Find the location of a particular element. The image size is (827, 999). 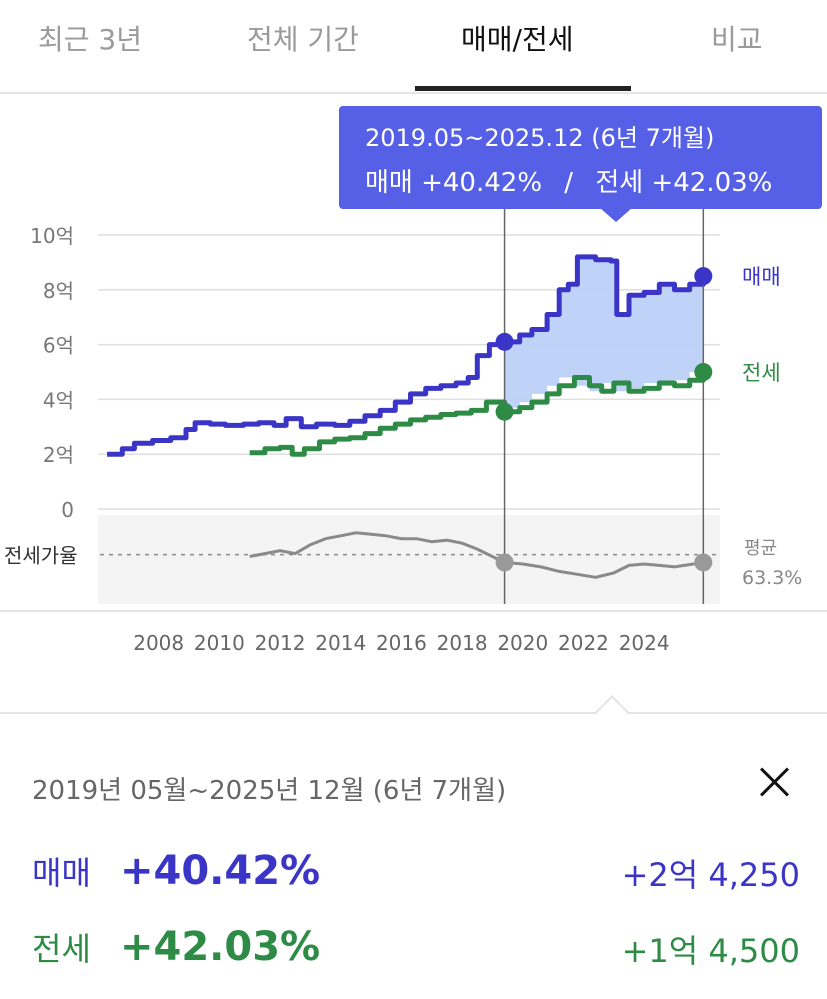

x-tick-label: 2012 is located at coordinates (280, 643).